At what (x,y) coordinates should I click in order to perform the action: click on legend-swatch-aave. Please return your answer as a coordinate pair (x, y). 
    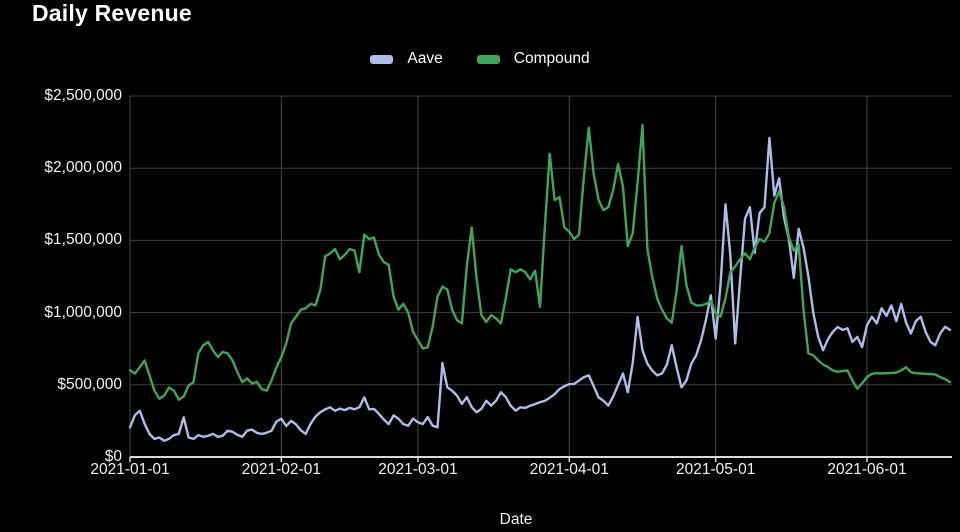
    Looking at the image, I should click on (382, 59).